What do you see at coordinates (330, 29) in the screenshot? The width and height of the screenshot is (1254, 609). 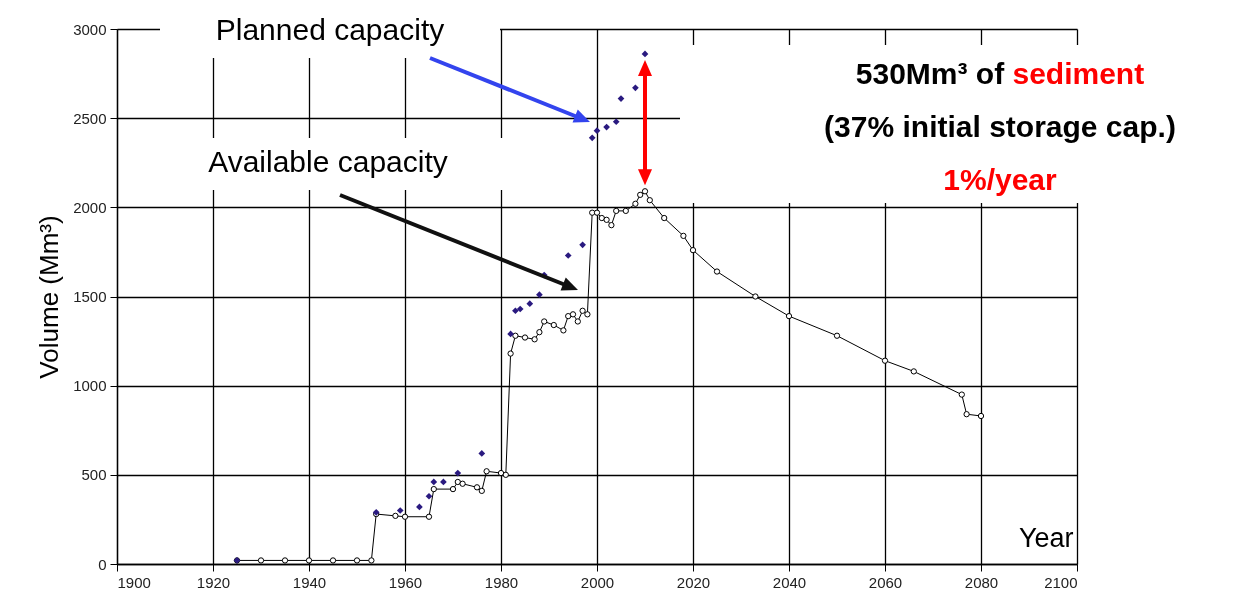 I see `annotation: Planned capacity` at bounding box center [330, 29].